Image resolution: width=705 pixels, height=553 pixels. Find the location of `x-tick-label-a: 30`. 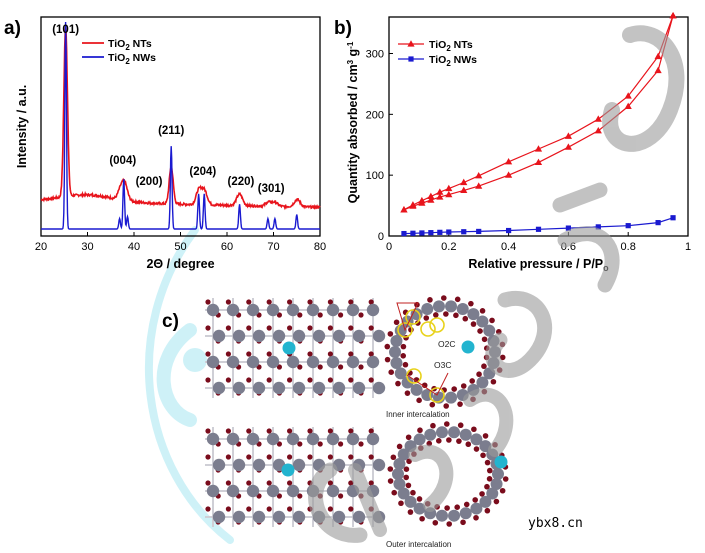

x-tick-label-a: 30 is located at coordinates (87, 247).